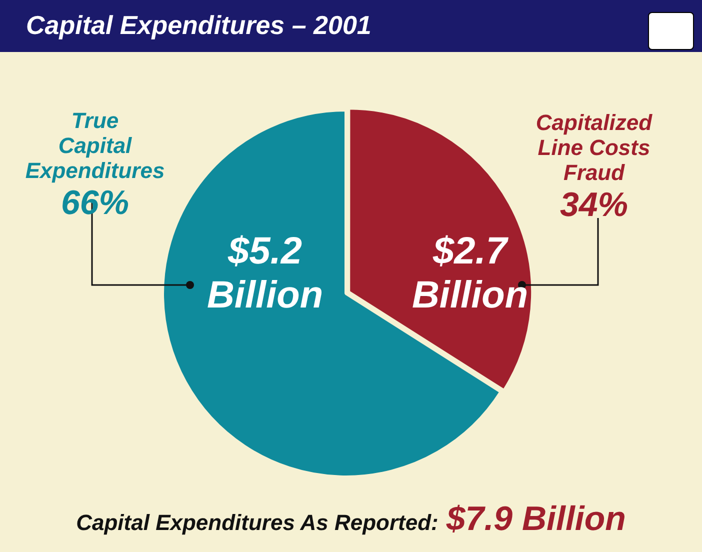  I want to click on data-label: 66%, so click(95, 203).